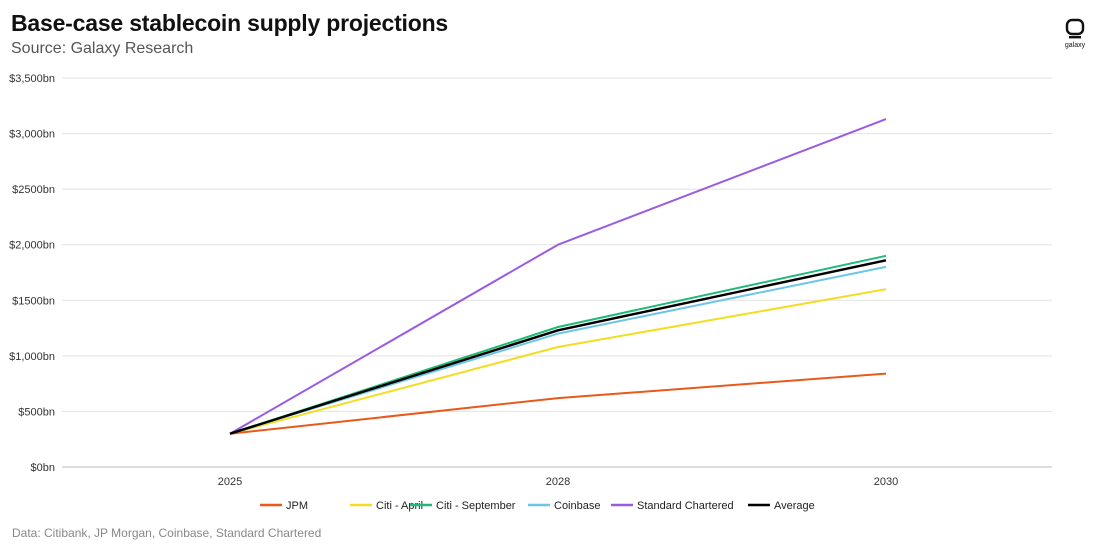 This screenshot has height=549, width=1100. What do you see at coordinates (102, 48) in the screenshot?
I see `chart-subtitle: Source: Galaxy Research` at bounding box center [102, 48].